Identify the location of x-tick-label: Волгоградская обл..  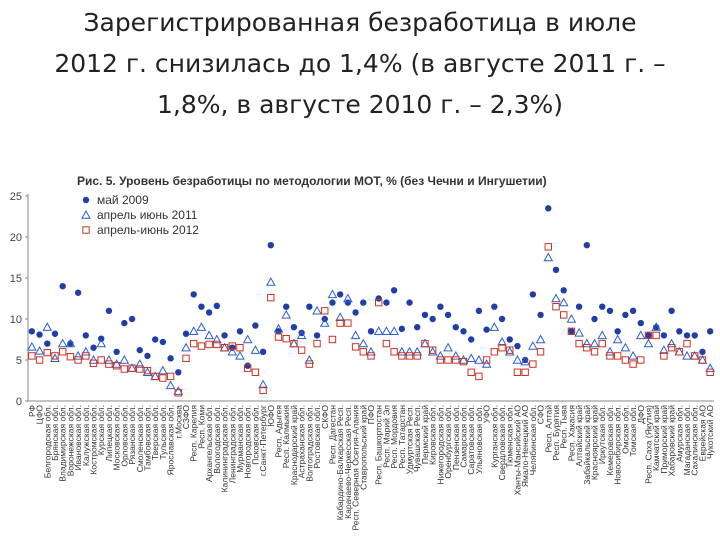
(309, 443).